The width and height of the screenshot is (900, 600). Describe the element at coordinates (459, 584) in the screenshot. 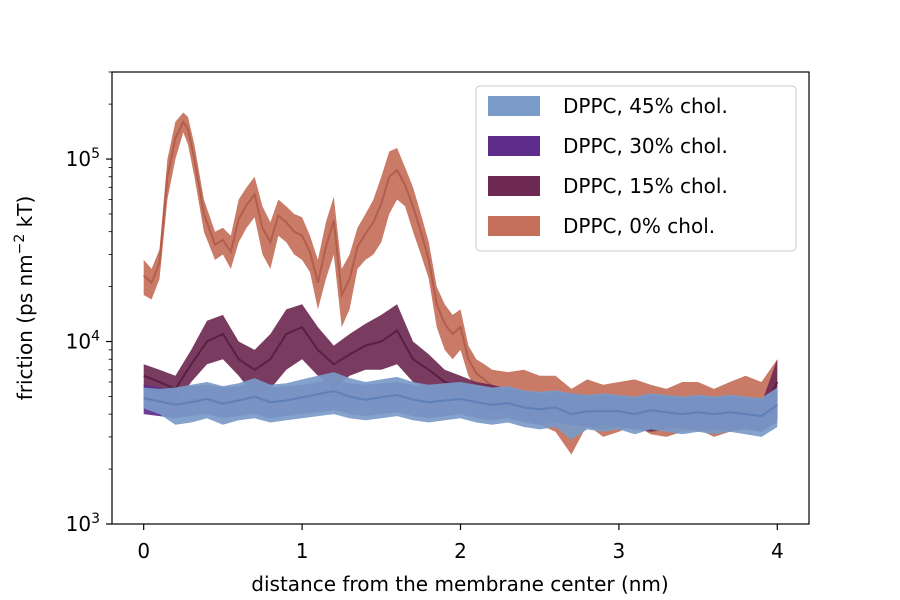

I see `x-axis-label: distance from the membrane center (nm)` at that location.